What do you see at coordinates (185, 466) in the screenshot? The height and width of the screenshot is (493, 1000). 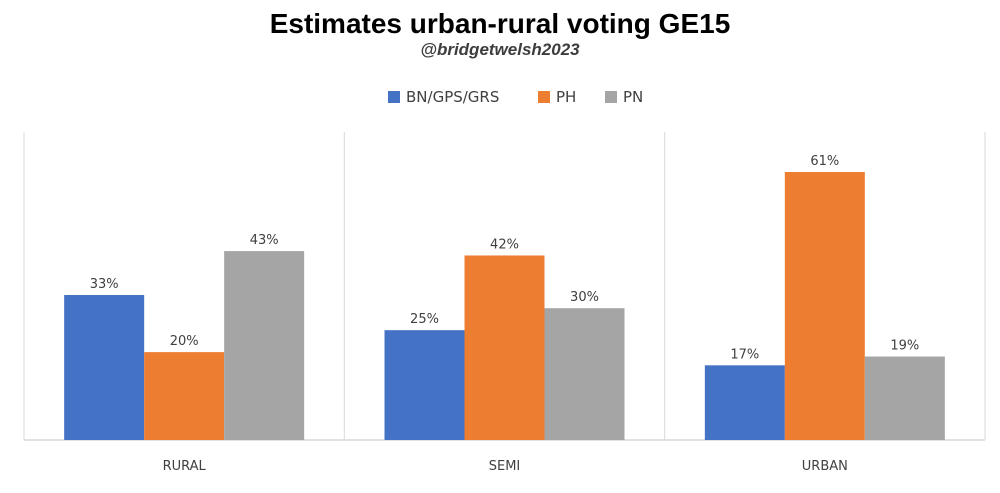 I see `x-tick-label: RURAL` at bounding box center [185, 466].